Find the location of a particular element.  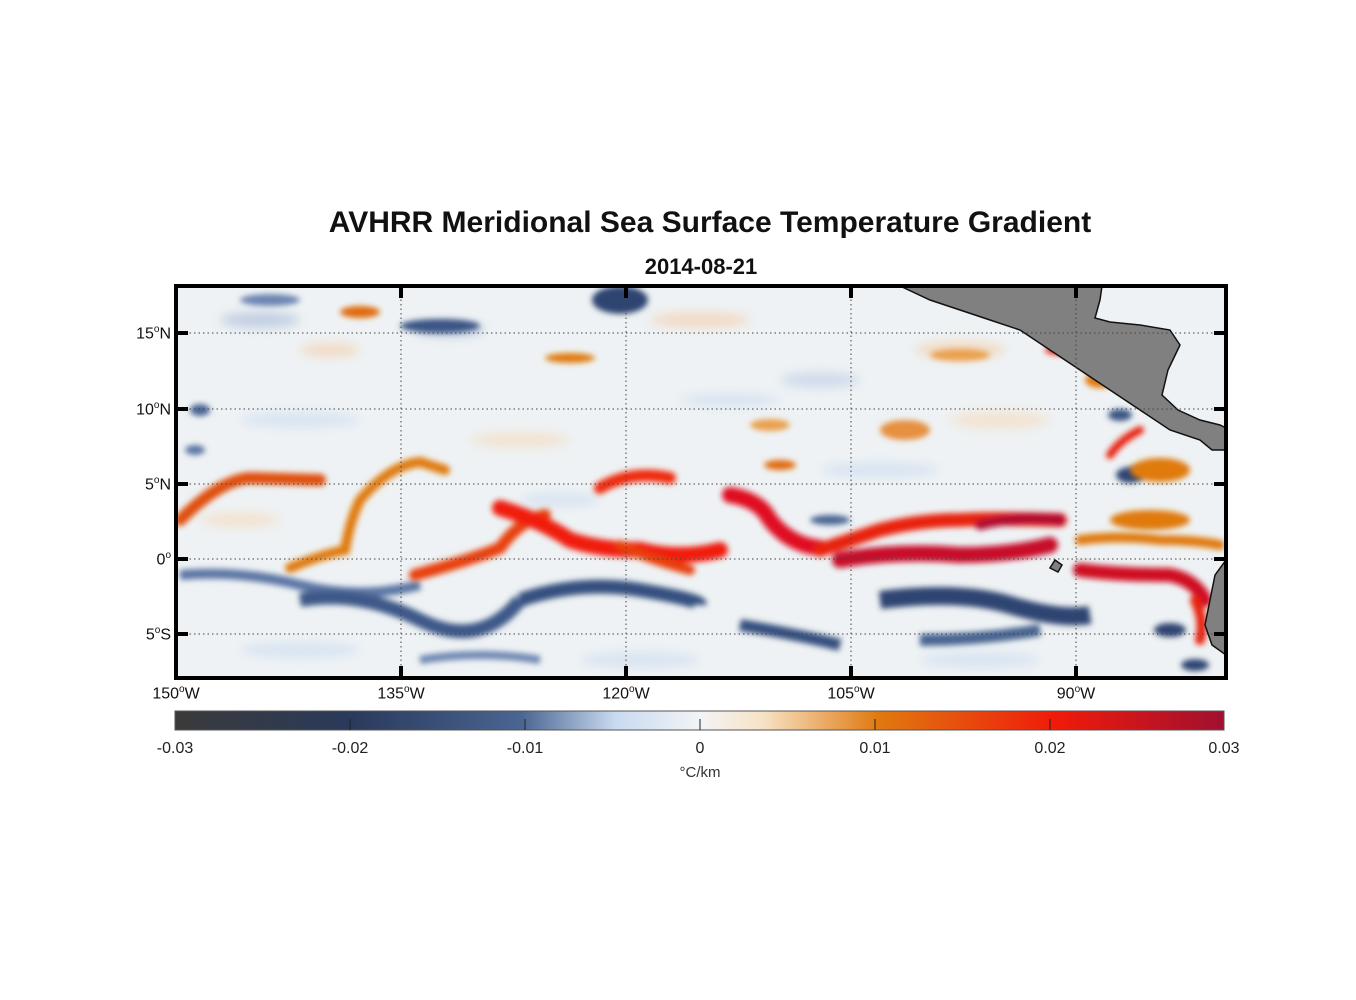

map-subtitle-date: 2014-08-21 is located at coordinates (701, 266).